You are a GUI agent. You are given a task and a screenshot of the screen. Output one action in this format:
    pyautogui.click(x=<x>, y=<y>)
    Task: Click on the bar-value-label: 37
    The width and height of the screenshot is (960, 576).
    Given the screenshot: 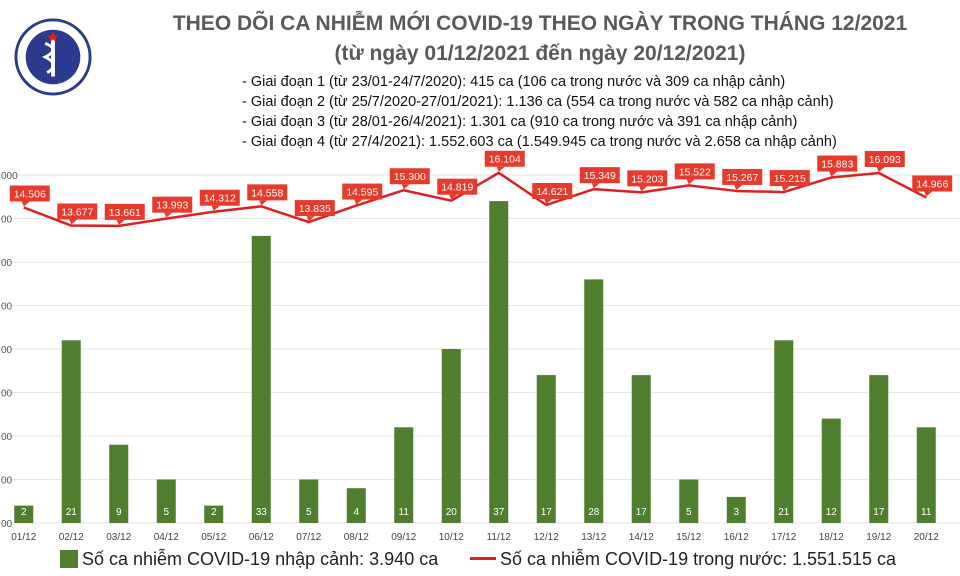 What is the action you would take?
    pyautogui.click(x=499, y=512)
    